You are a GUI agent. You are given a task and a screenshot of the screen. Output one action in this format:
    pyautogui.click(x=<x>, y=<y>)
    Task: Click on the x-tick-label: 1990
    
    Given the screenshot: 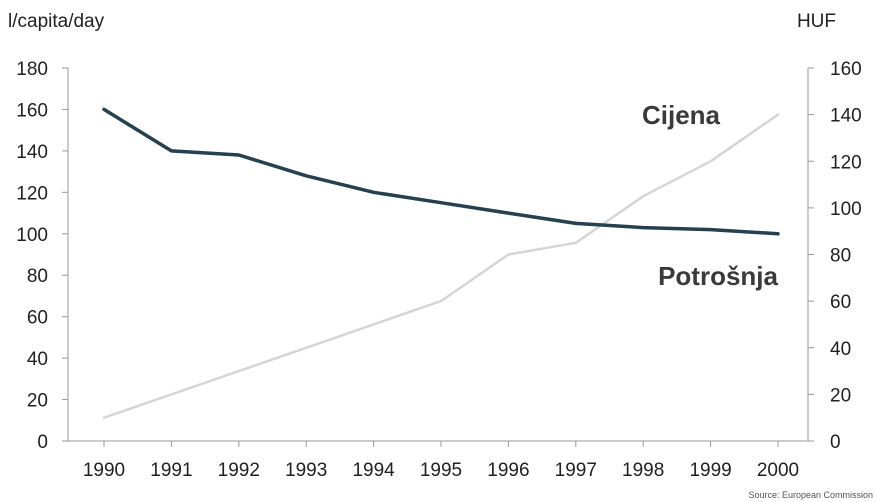 What is the action you would take?
    pyautogui.click(x=104, y=470)
    